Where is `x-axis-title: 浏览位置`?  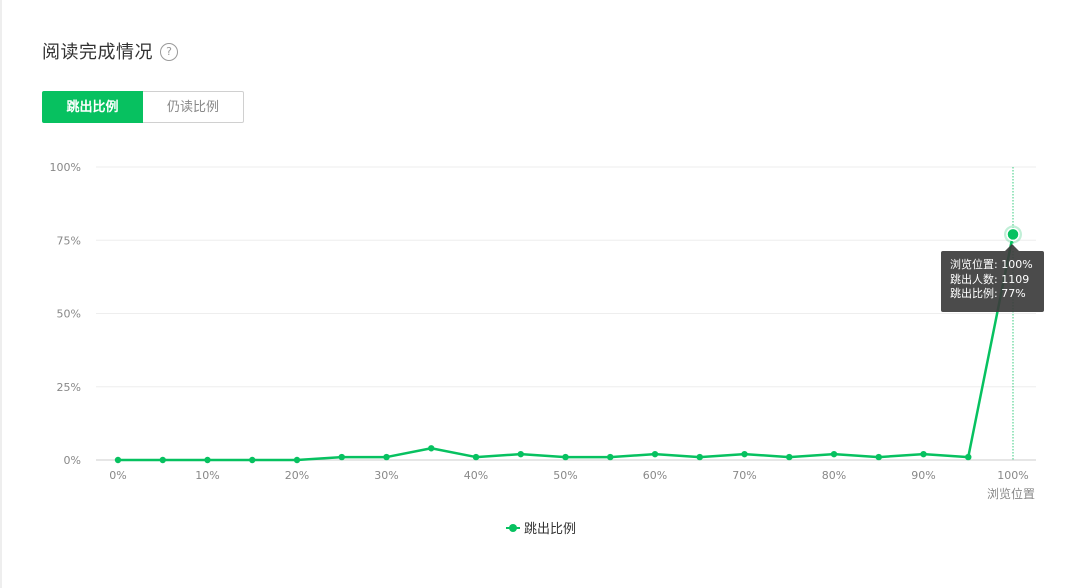 x-axis-title: 浏览位置 is located at coordinates (1011, 493).